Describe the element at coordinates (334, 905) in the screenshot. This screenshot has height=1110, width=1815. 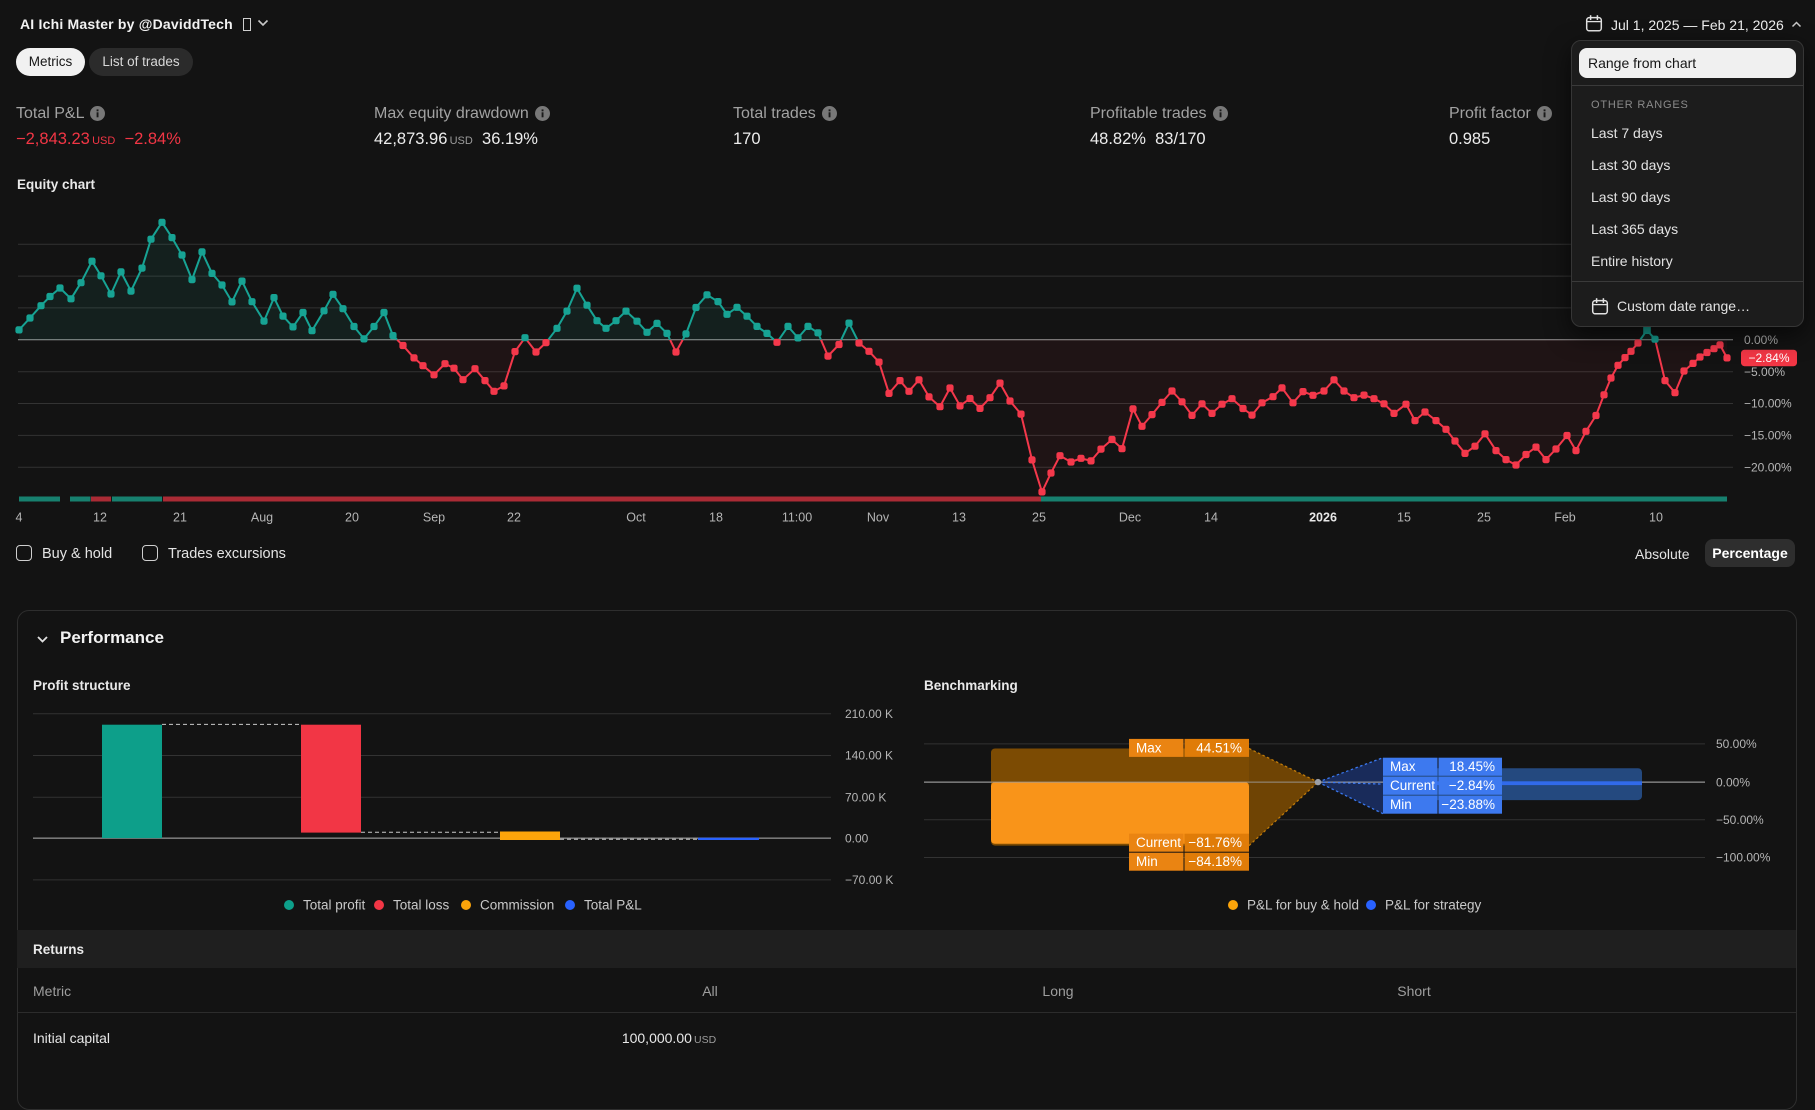
I see `svg-text: Total profit` at that location.